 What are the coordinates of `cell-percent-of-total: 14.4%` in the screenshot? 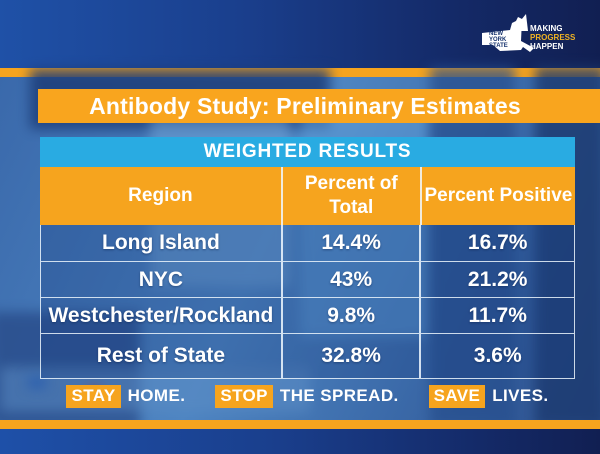 It's located at (350, 243).